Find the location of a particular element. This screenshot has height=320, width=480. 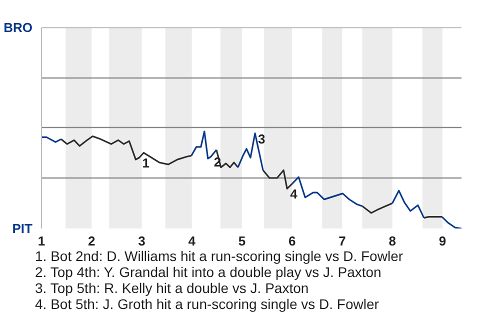

x-tick-label: 8 is located at coordinates (392, 241).